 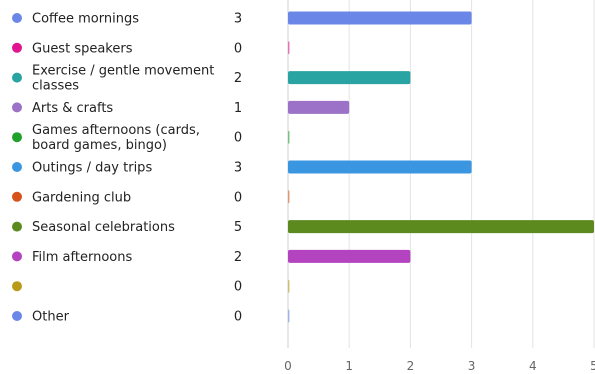 I want to click on row-label: Arts & crafts, so click(x=72, y=108).